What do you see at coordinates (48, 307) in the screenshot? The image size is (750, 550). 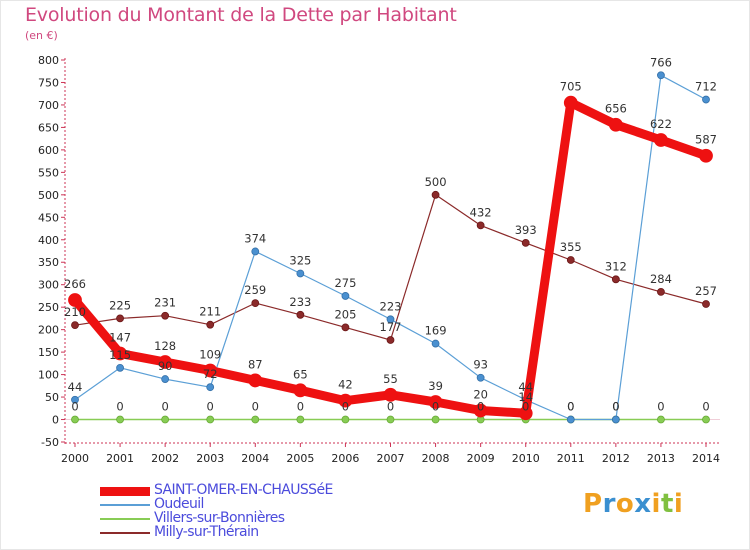 I see `y-tick-label: 250` at bounding box center [48, 307].